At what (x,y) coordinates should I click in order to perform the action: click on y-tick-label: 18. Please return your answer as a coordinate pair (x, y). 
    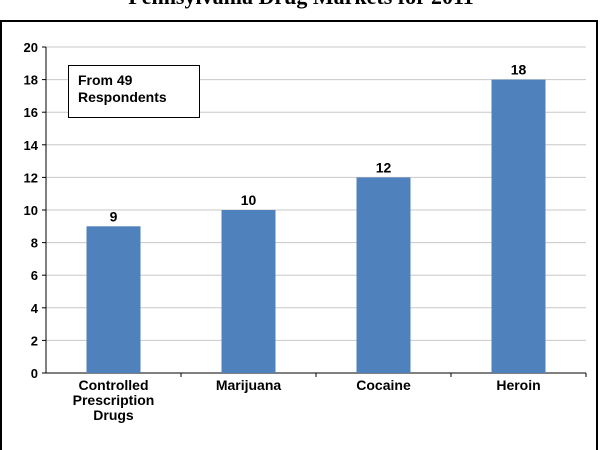
    Looking at the image, I should click on (31, 80).